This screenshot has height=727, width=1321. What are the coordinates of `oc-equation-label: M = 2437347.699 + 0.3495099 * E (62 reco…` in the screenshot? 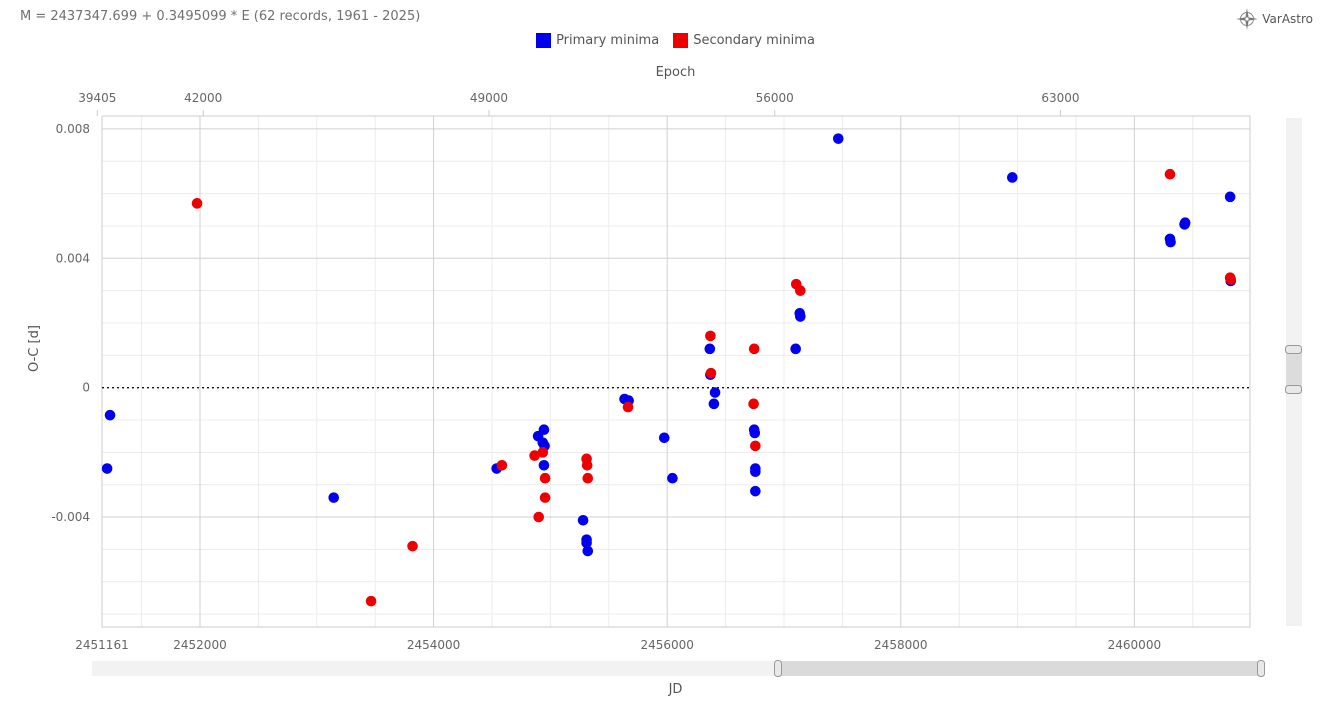 It's located at (220, 16).